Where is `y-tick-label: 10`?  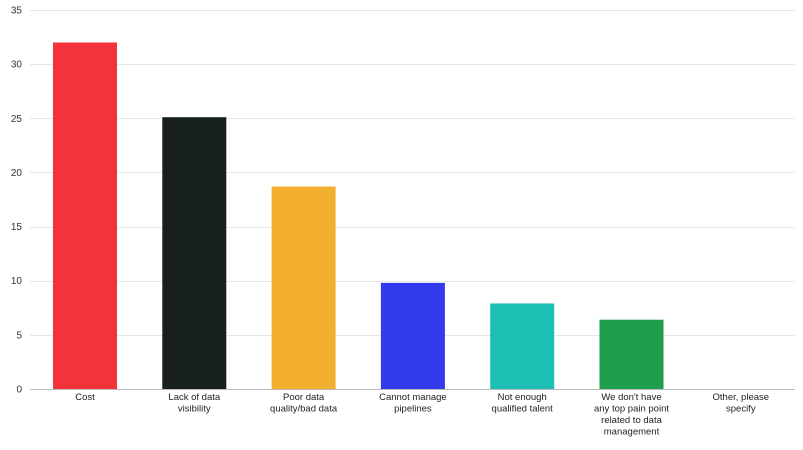
y-tick-label: 10 is located at coordinates (17, 281).